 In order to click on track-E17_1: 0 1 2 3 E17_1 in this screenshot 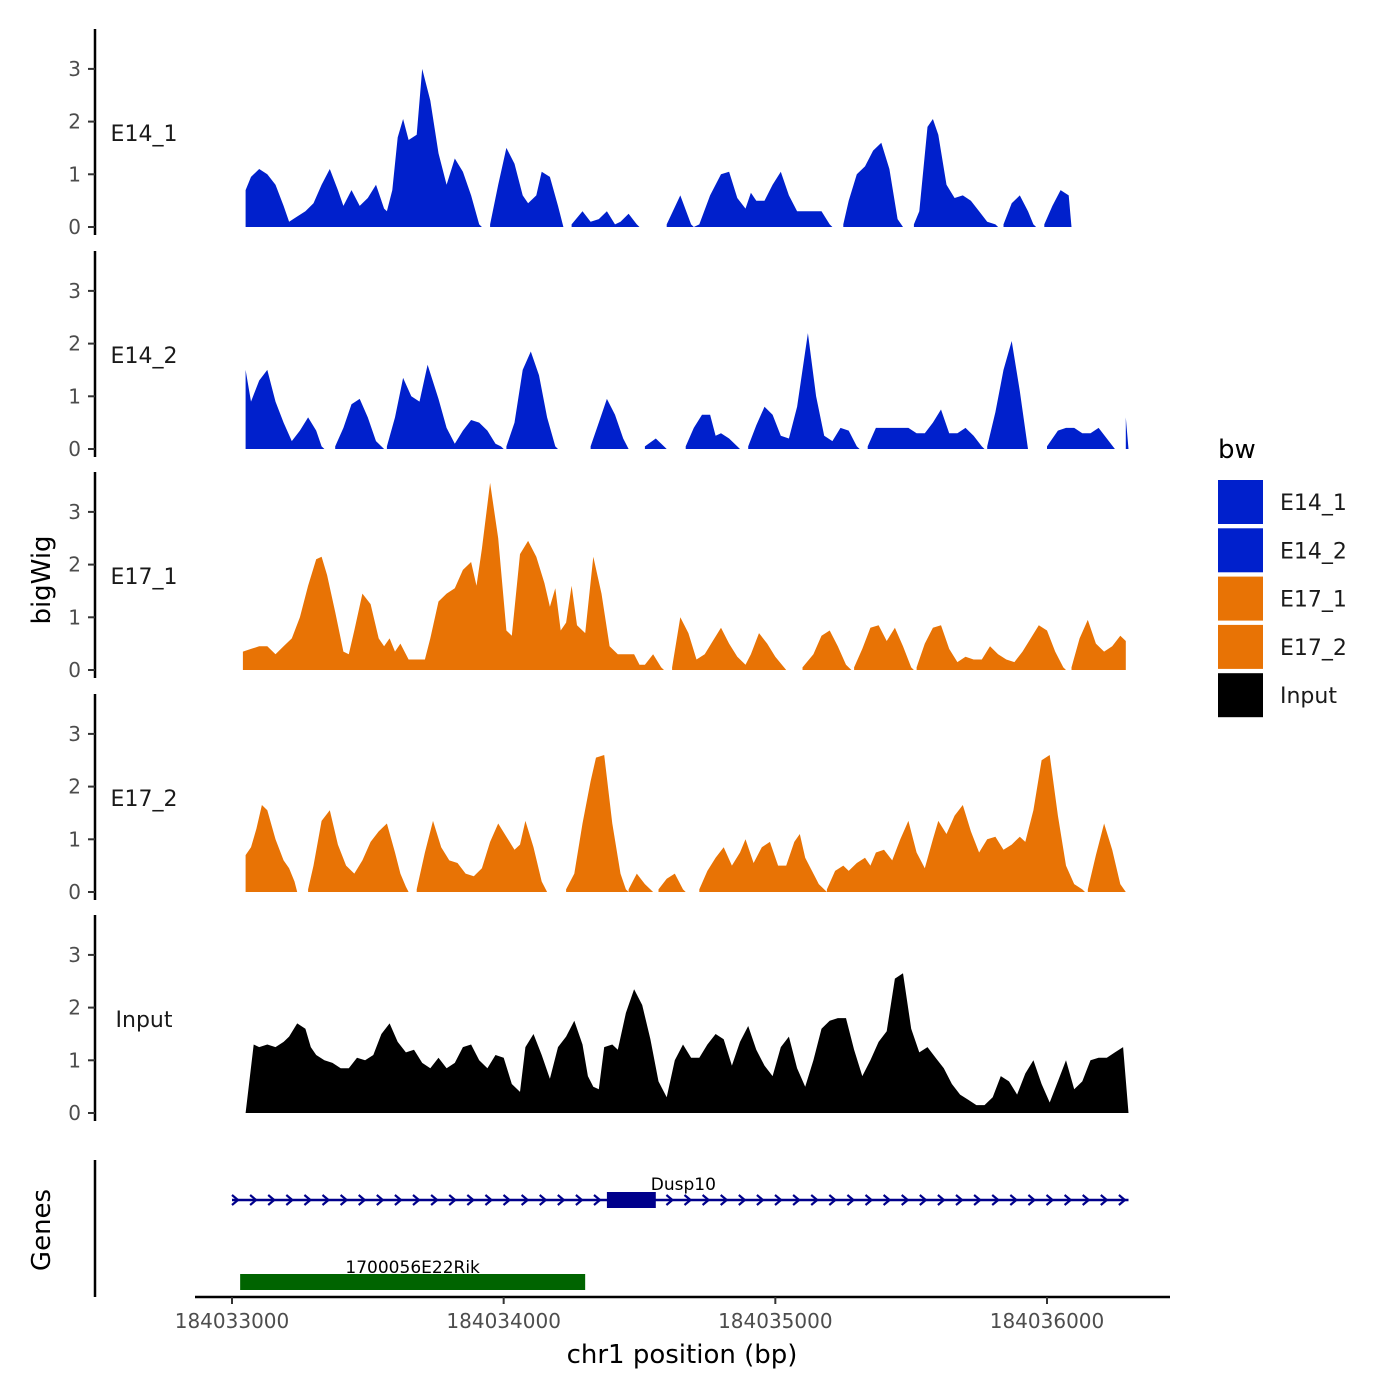, I will do `click(597, 577)`.